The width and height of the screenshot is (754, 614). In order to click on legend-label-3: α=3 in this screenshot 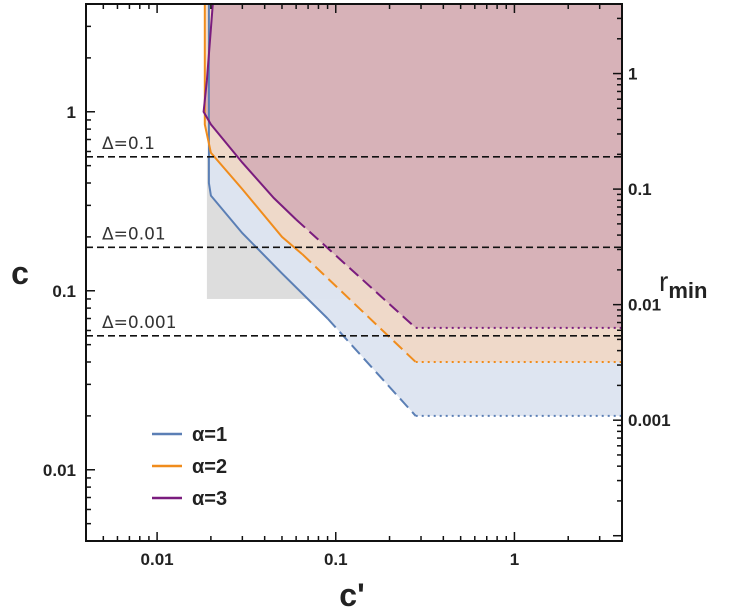, I will do `click(209, 499)`.